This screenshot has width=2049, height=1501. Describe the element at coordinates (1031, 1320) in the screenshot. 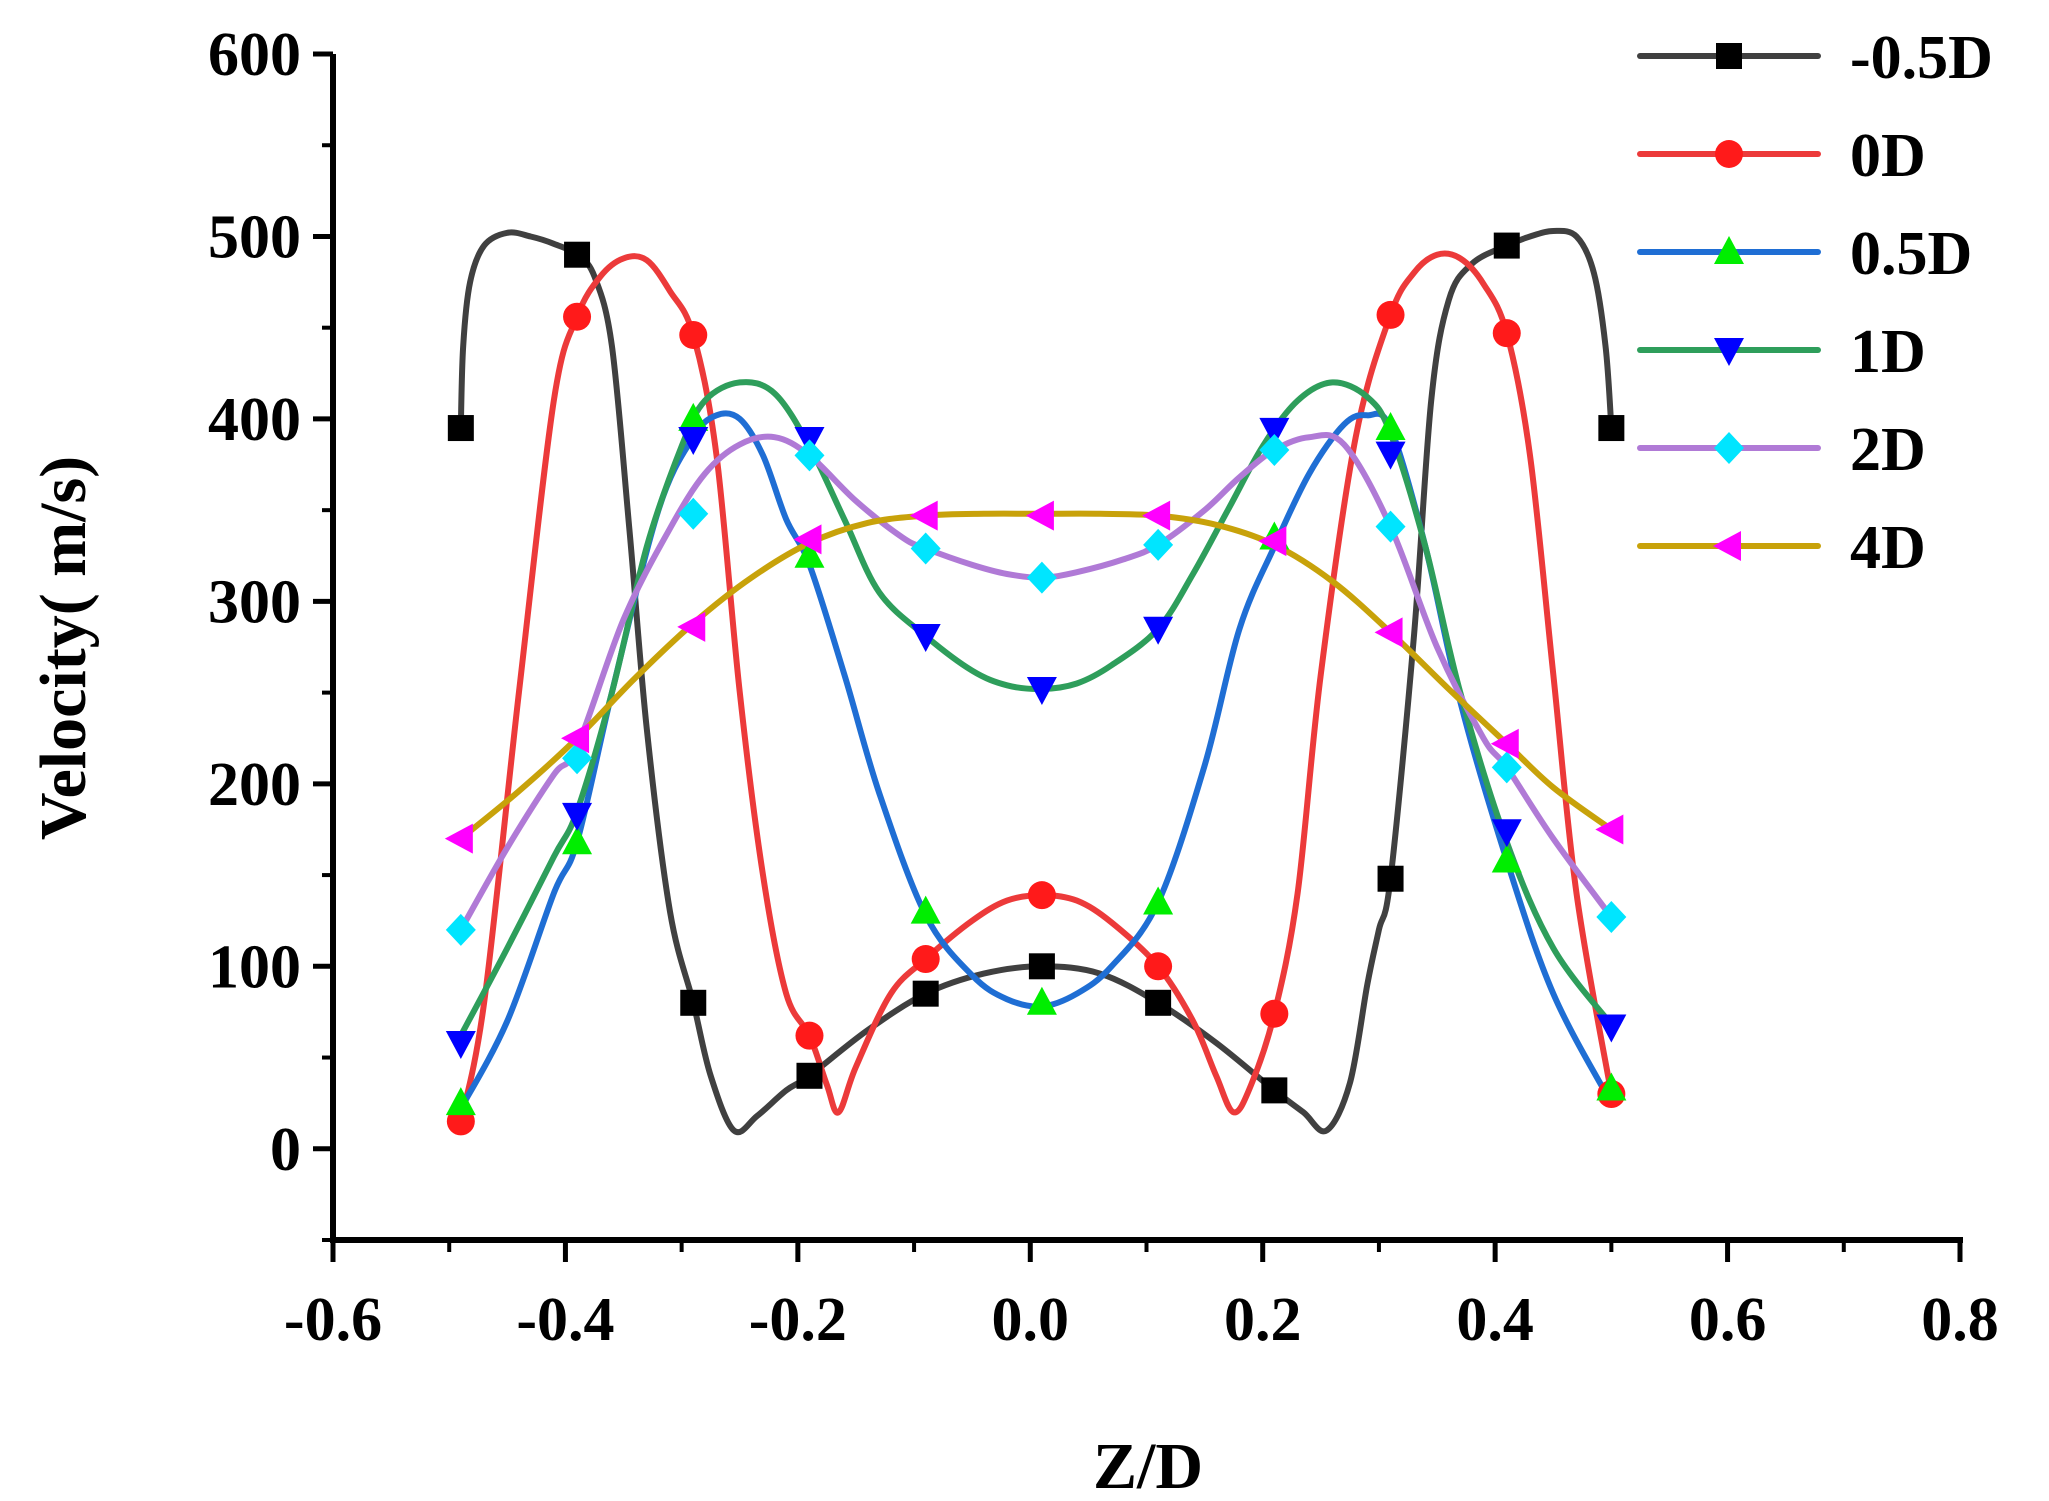

I see `x-tick-label: 0.0` at that location.